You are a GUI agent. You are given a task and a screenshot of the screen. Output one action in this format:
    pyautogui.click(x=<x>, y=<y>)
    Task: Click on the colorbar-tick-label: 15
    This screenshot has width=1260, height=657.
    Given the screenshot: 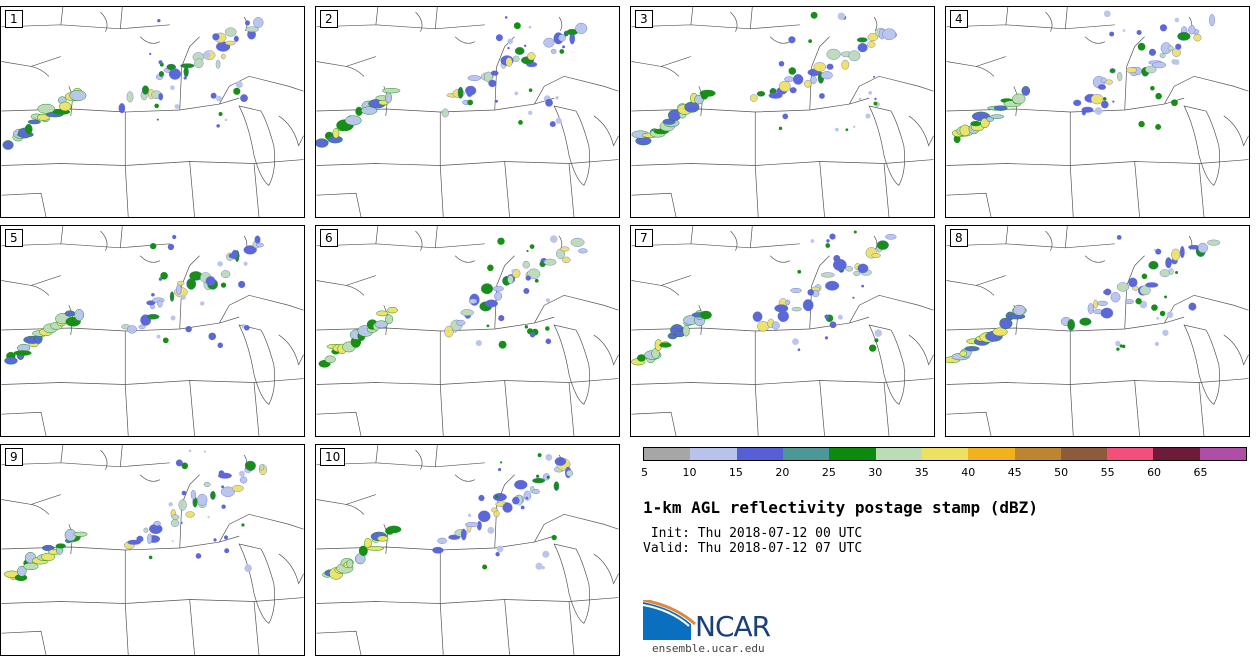 What is the action you would take?
    pyautogui.click(x=735, y=472)
    